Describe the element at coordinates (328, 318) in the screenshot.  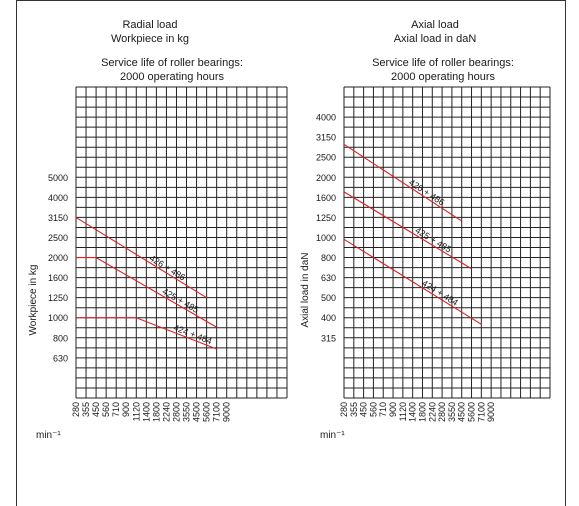
I see `y-tick-label: 400` at that location.